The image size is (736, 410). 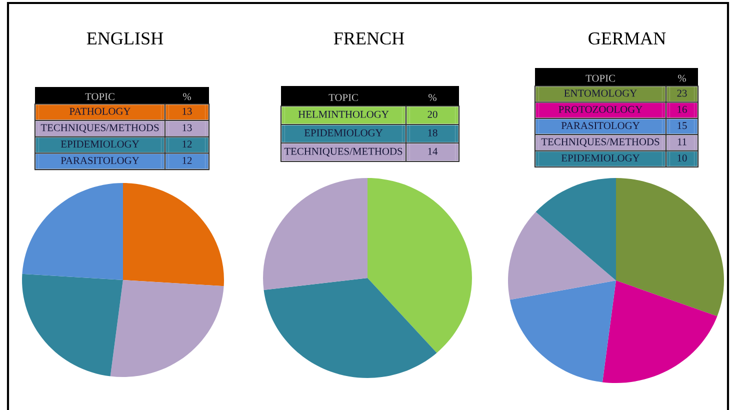 What do you see at coordinates (433, 132) in the screenshot?
I see `data-label: 18` at bounding box center [433, 132].